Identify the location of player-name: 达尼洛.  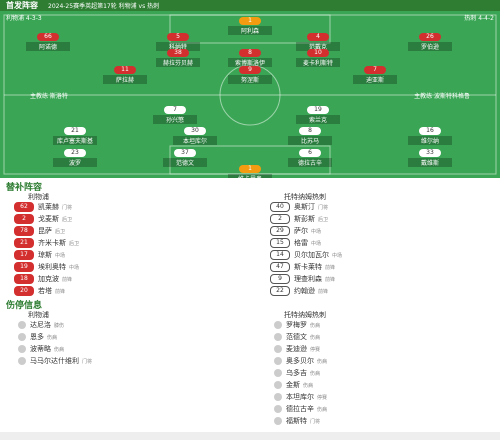
(40, 325).